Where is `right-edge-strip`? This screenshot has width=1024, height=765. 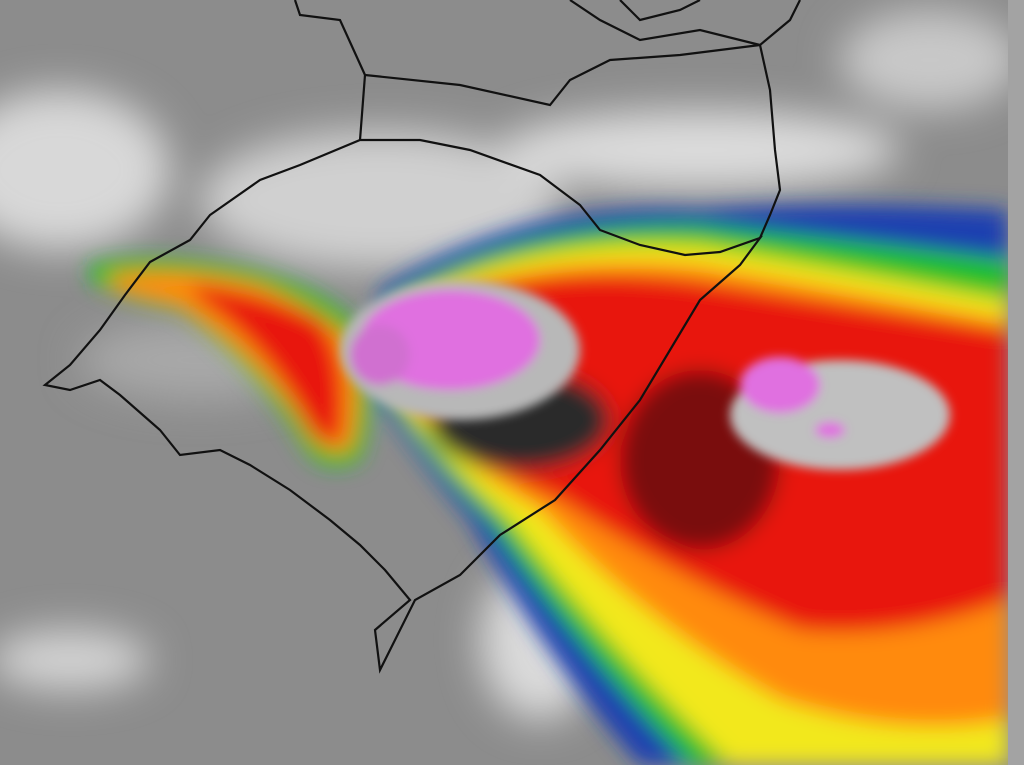 right-edge-strip is located at coordinates (1016, 382).